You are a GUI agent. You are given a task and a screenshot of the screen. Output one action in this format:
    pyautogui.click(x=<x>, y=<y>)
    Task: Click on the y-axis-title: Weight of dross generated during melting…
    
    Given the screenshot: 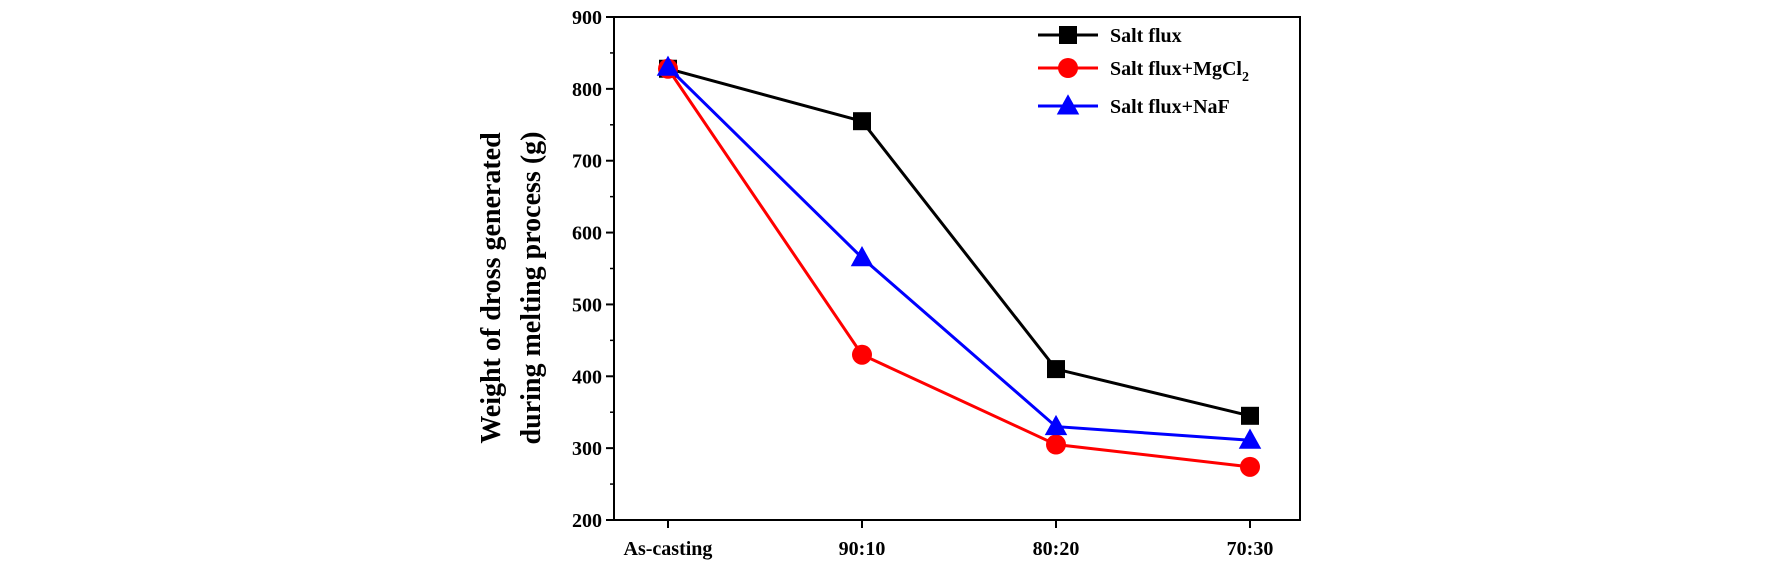 What is the action you would take?
    pyautogui.click(x=511, y=288)
    